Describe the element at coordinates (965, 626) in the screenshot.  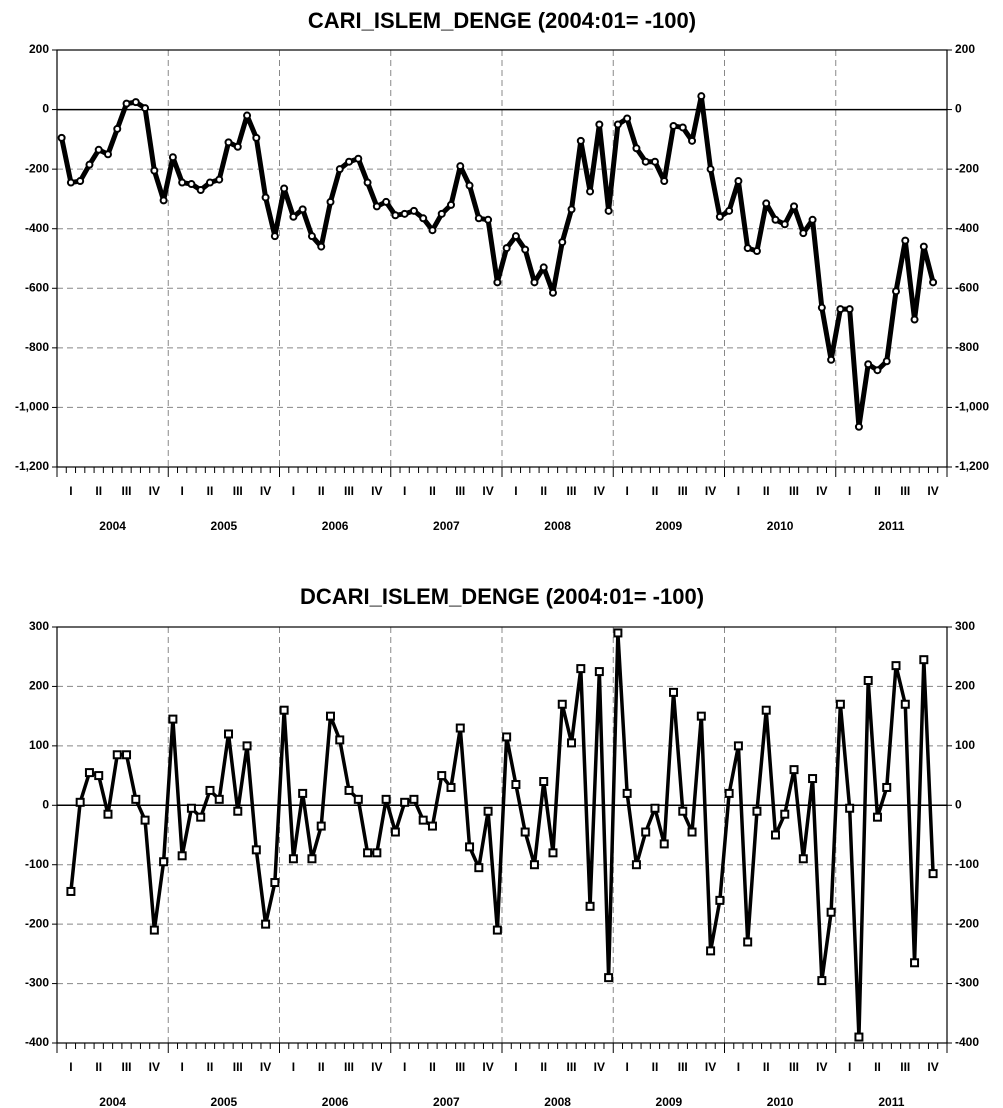
I see `y2-tick-label: 300` at that location.